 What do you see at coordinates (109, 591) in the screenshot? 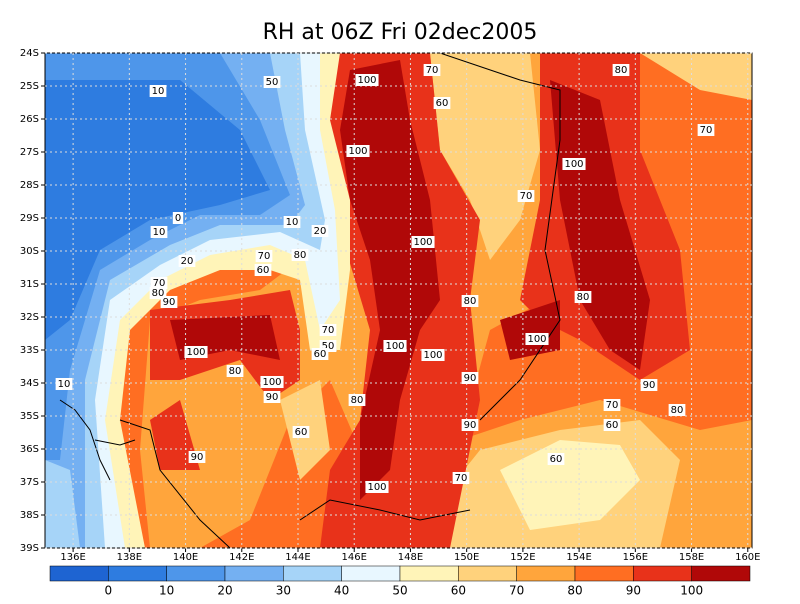
I see `colorbar-label: 0` at bounding box center [109, 591].